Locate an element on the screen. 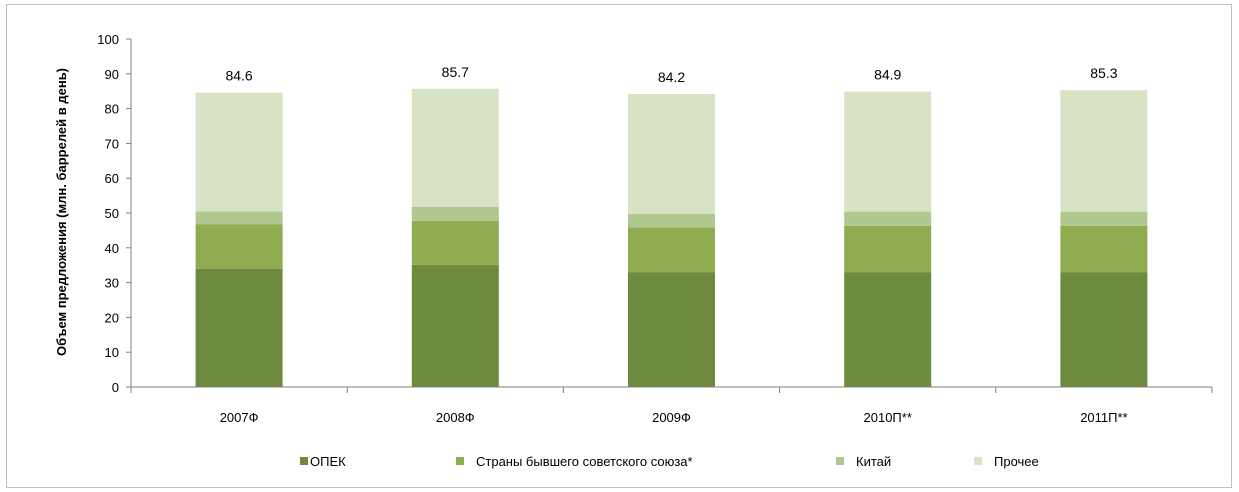 The height and width of the screenshot is (492, 1239). x-tick-label-4: 2010П** is located at coordinates (888, 417).